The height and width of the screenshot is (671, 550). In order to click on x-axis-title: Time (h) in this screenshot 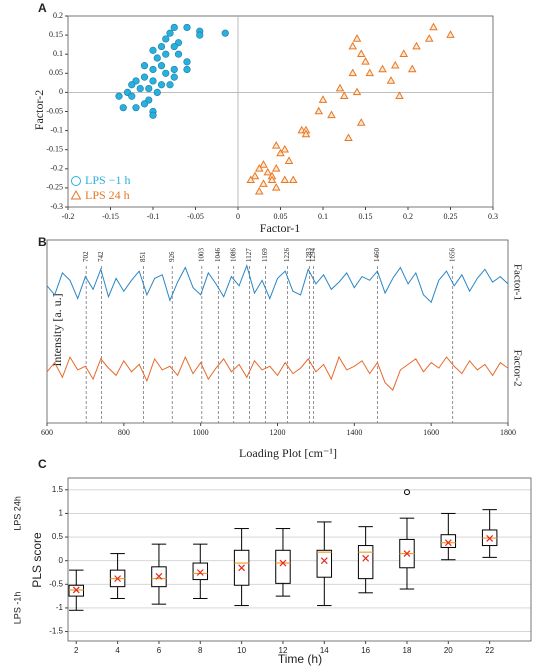, I will do `click(300, 659)`.